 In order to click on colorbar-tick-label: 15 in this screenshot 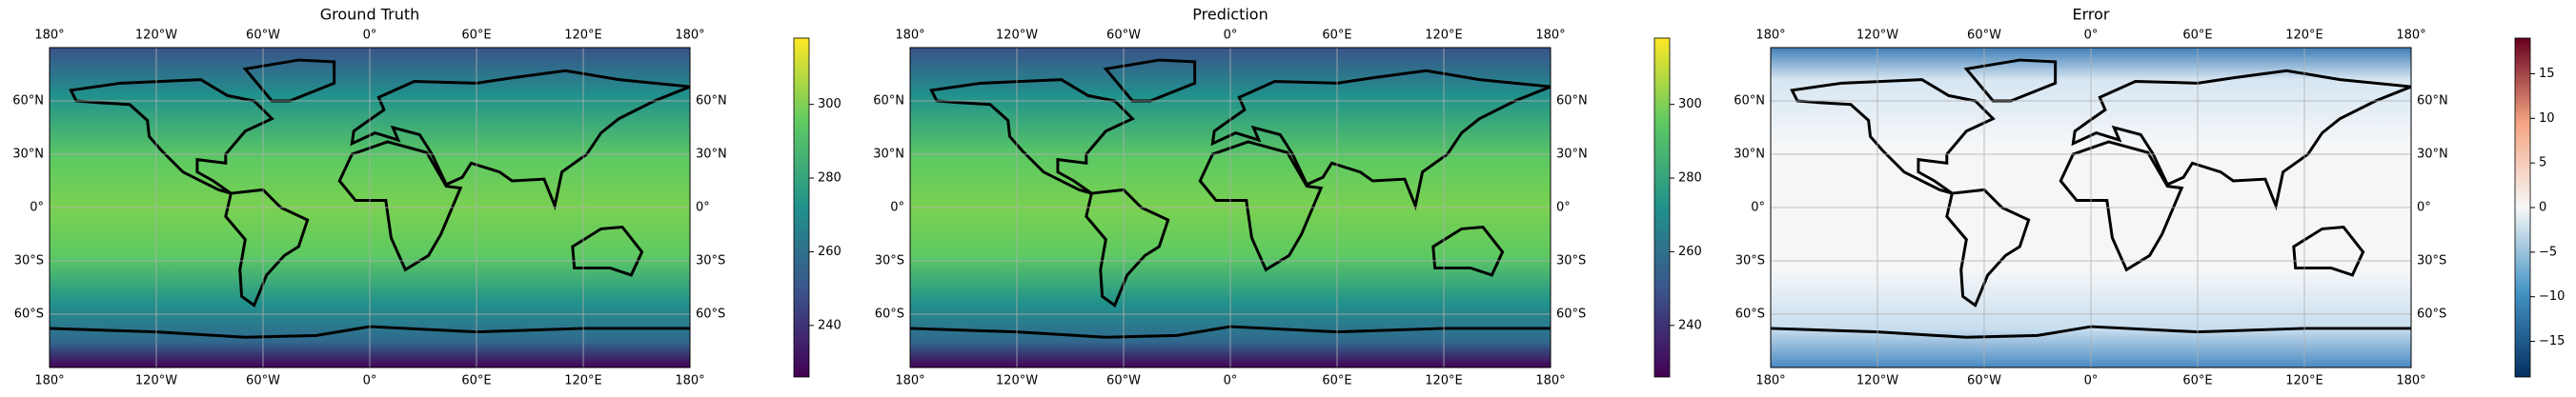, I will do `click(2547, 74)`.